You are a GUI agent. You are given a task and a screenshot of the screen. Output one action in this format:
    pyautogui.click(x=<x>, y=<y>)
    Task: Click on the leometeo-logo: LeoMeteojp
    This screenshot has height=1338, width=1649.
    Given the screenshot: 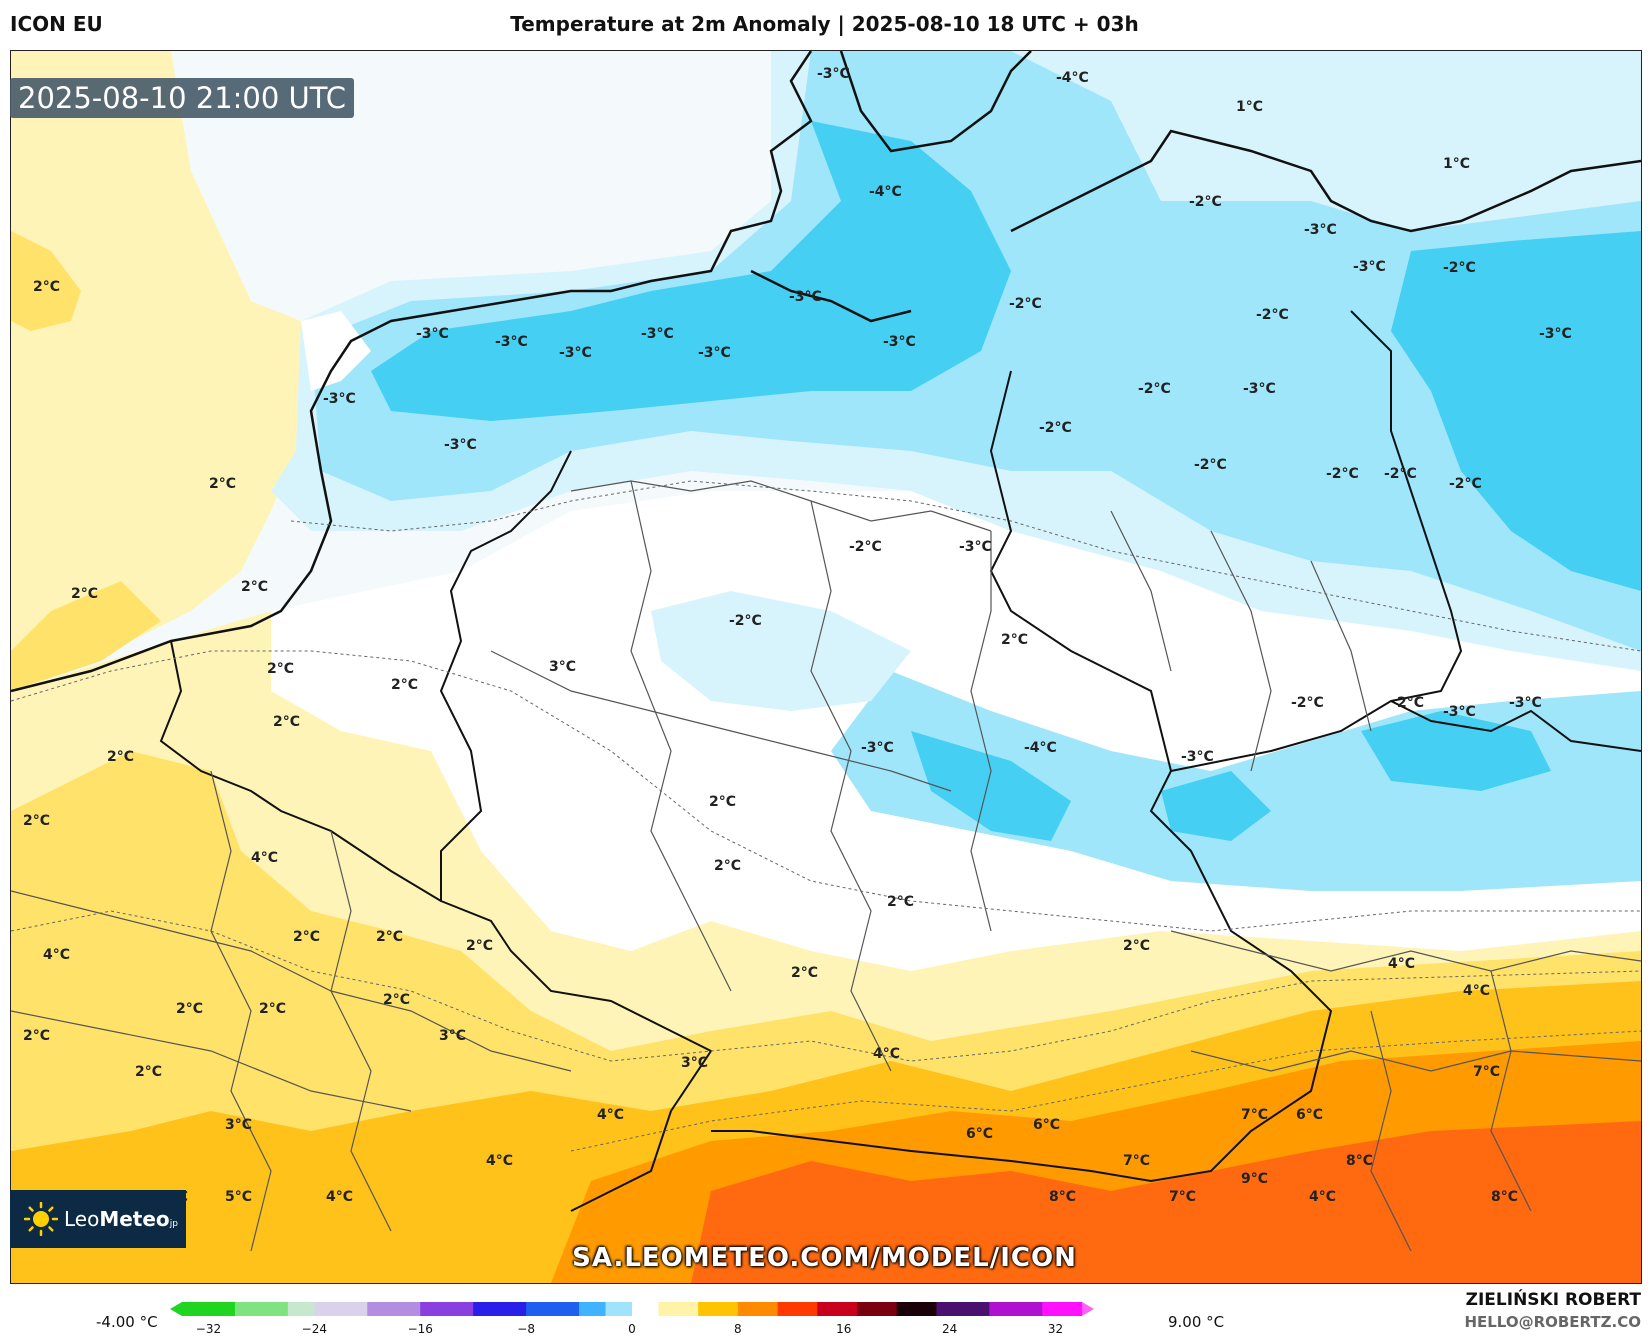 What is the action you would take?
    pyautogui.click(x=98, y=1219)
    